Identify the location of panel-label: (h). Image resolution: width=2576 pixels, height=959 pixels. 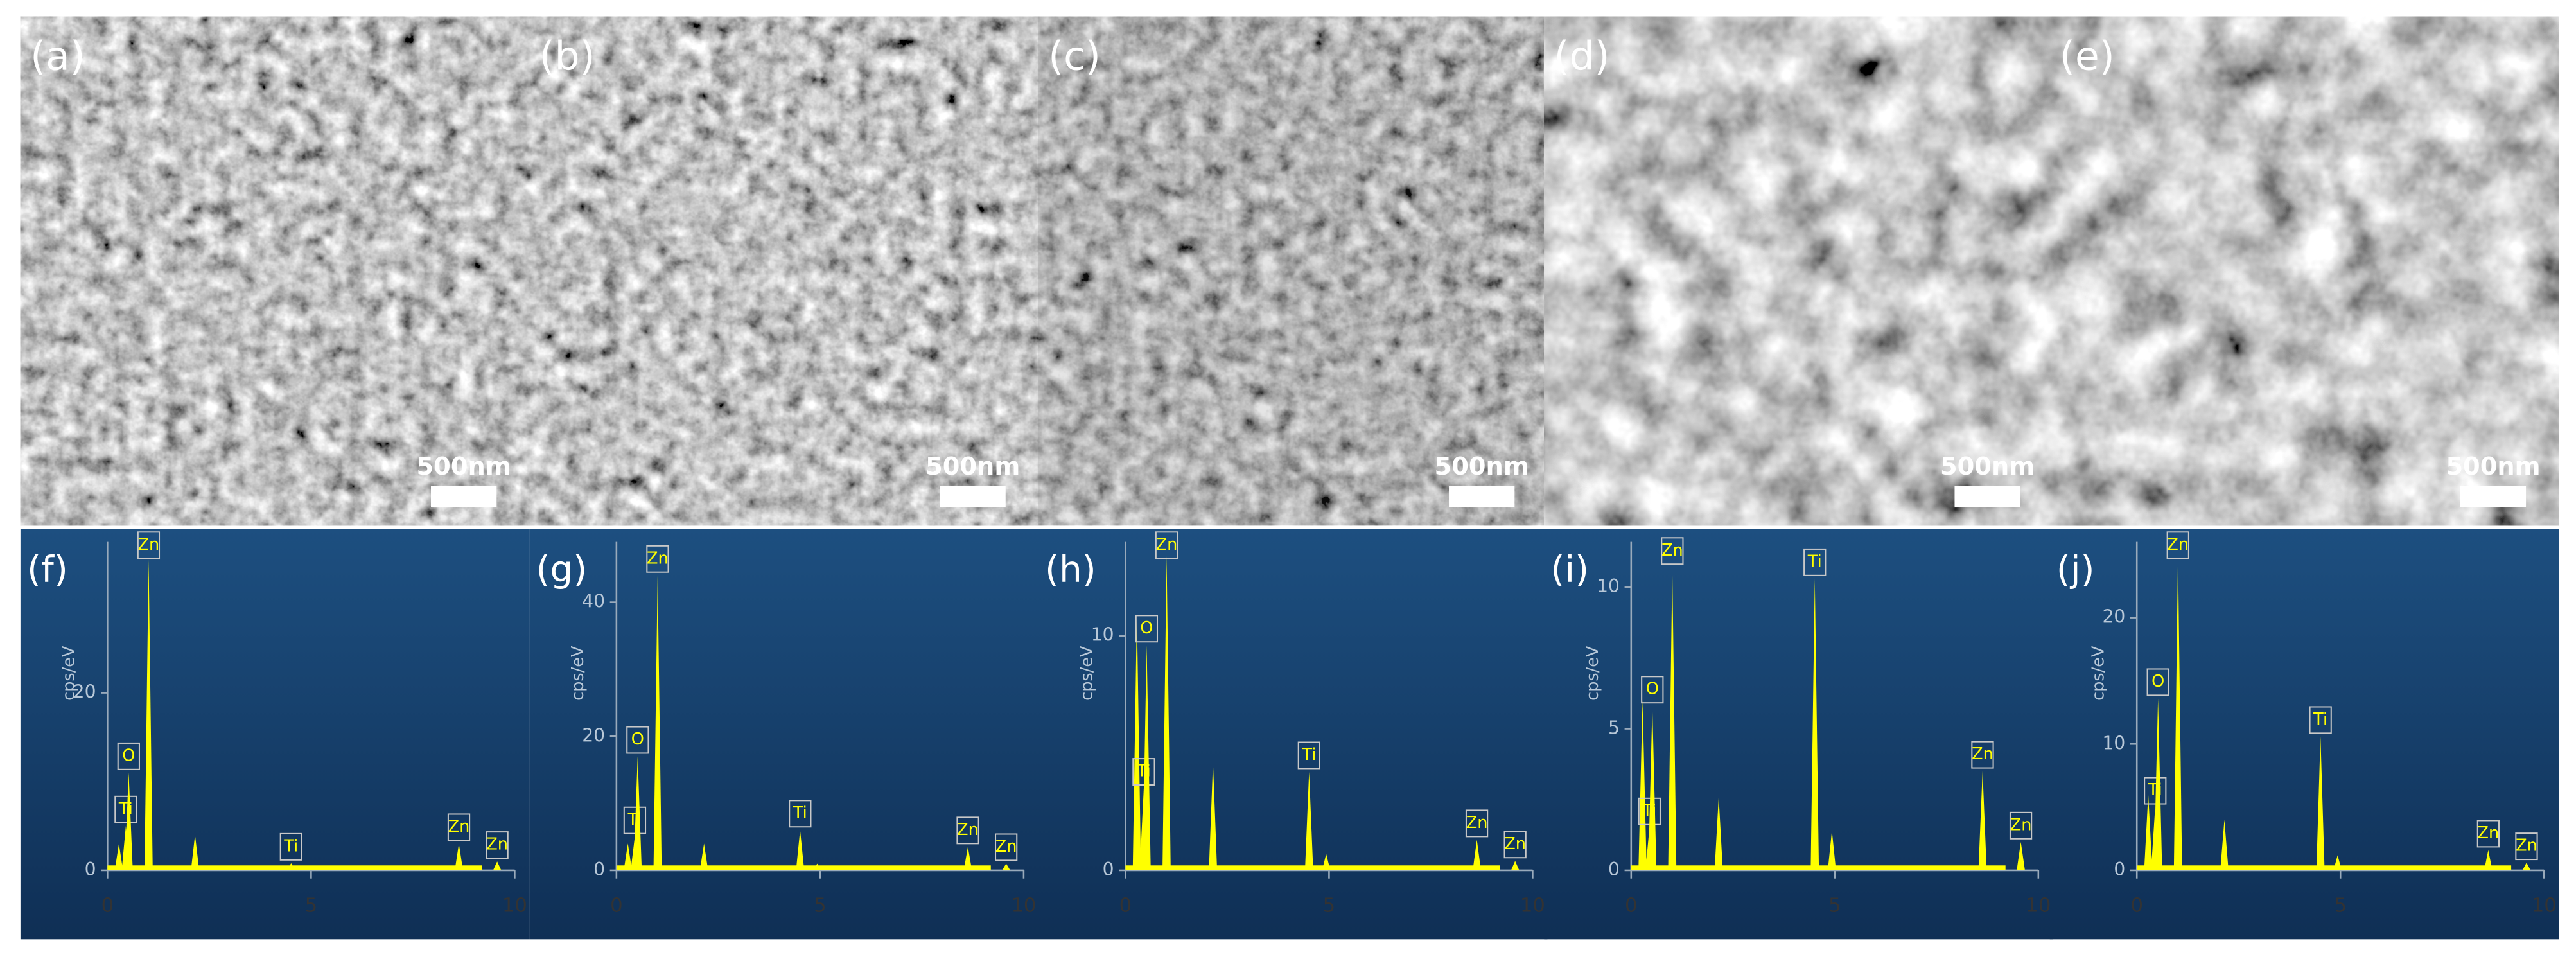
(1070, 569).